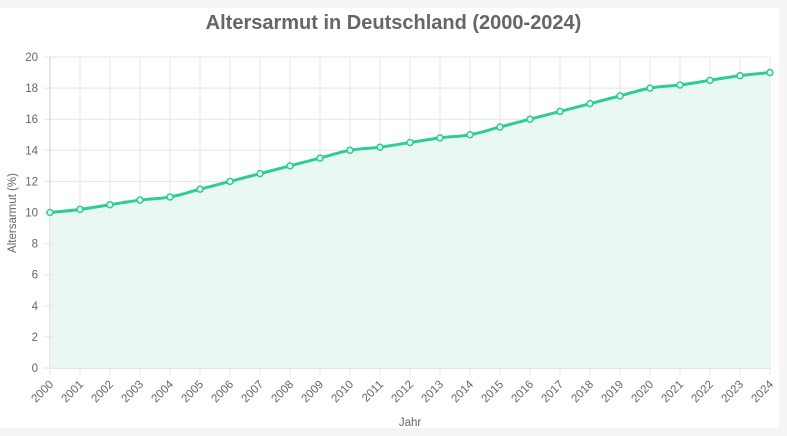 The image size is (787, 436). What do you see at coordinates (103, 392) in the screenshot?
I see `x-tick-label: 2002` at bounding box center [103, 392].